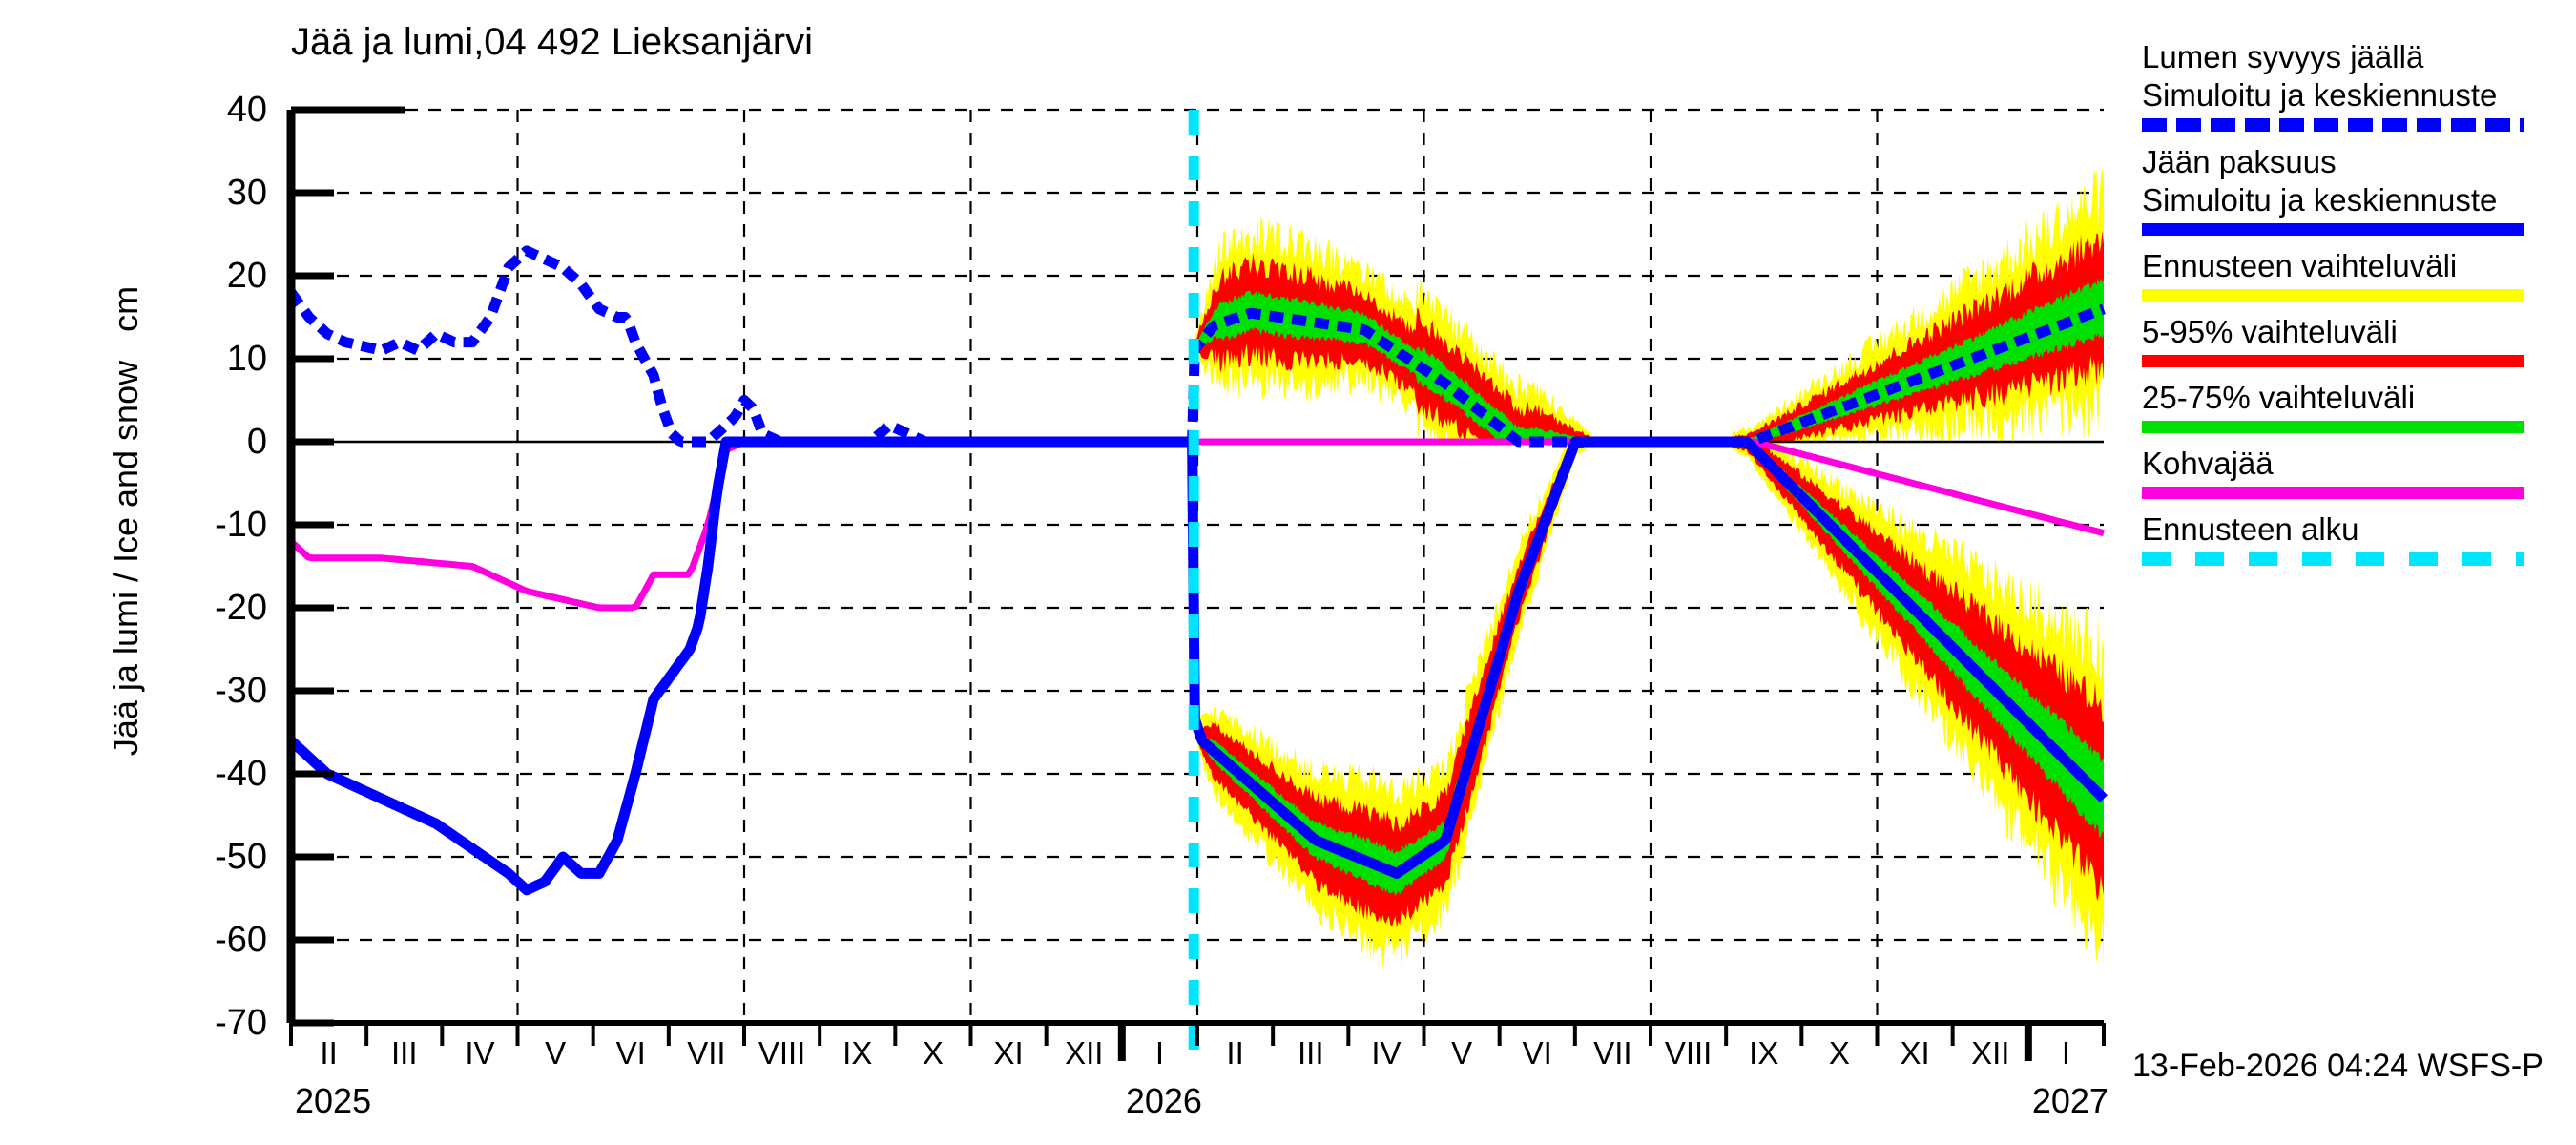 This screenshot has width=2576, height=1145. Describe the element at coordinates (2070, 1100) in the screenshot. I see `x-year-label: 2027` at that location.